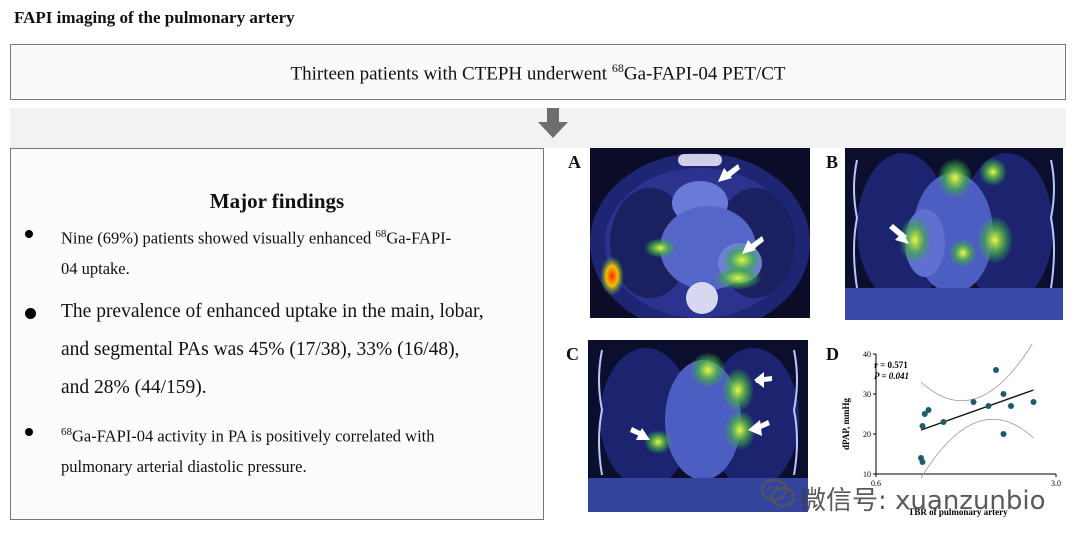 This screenshot has height=541, width=1080. I want to click on x-axis-label: TBR of pulmonary artery, so click(958, 512).